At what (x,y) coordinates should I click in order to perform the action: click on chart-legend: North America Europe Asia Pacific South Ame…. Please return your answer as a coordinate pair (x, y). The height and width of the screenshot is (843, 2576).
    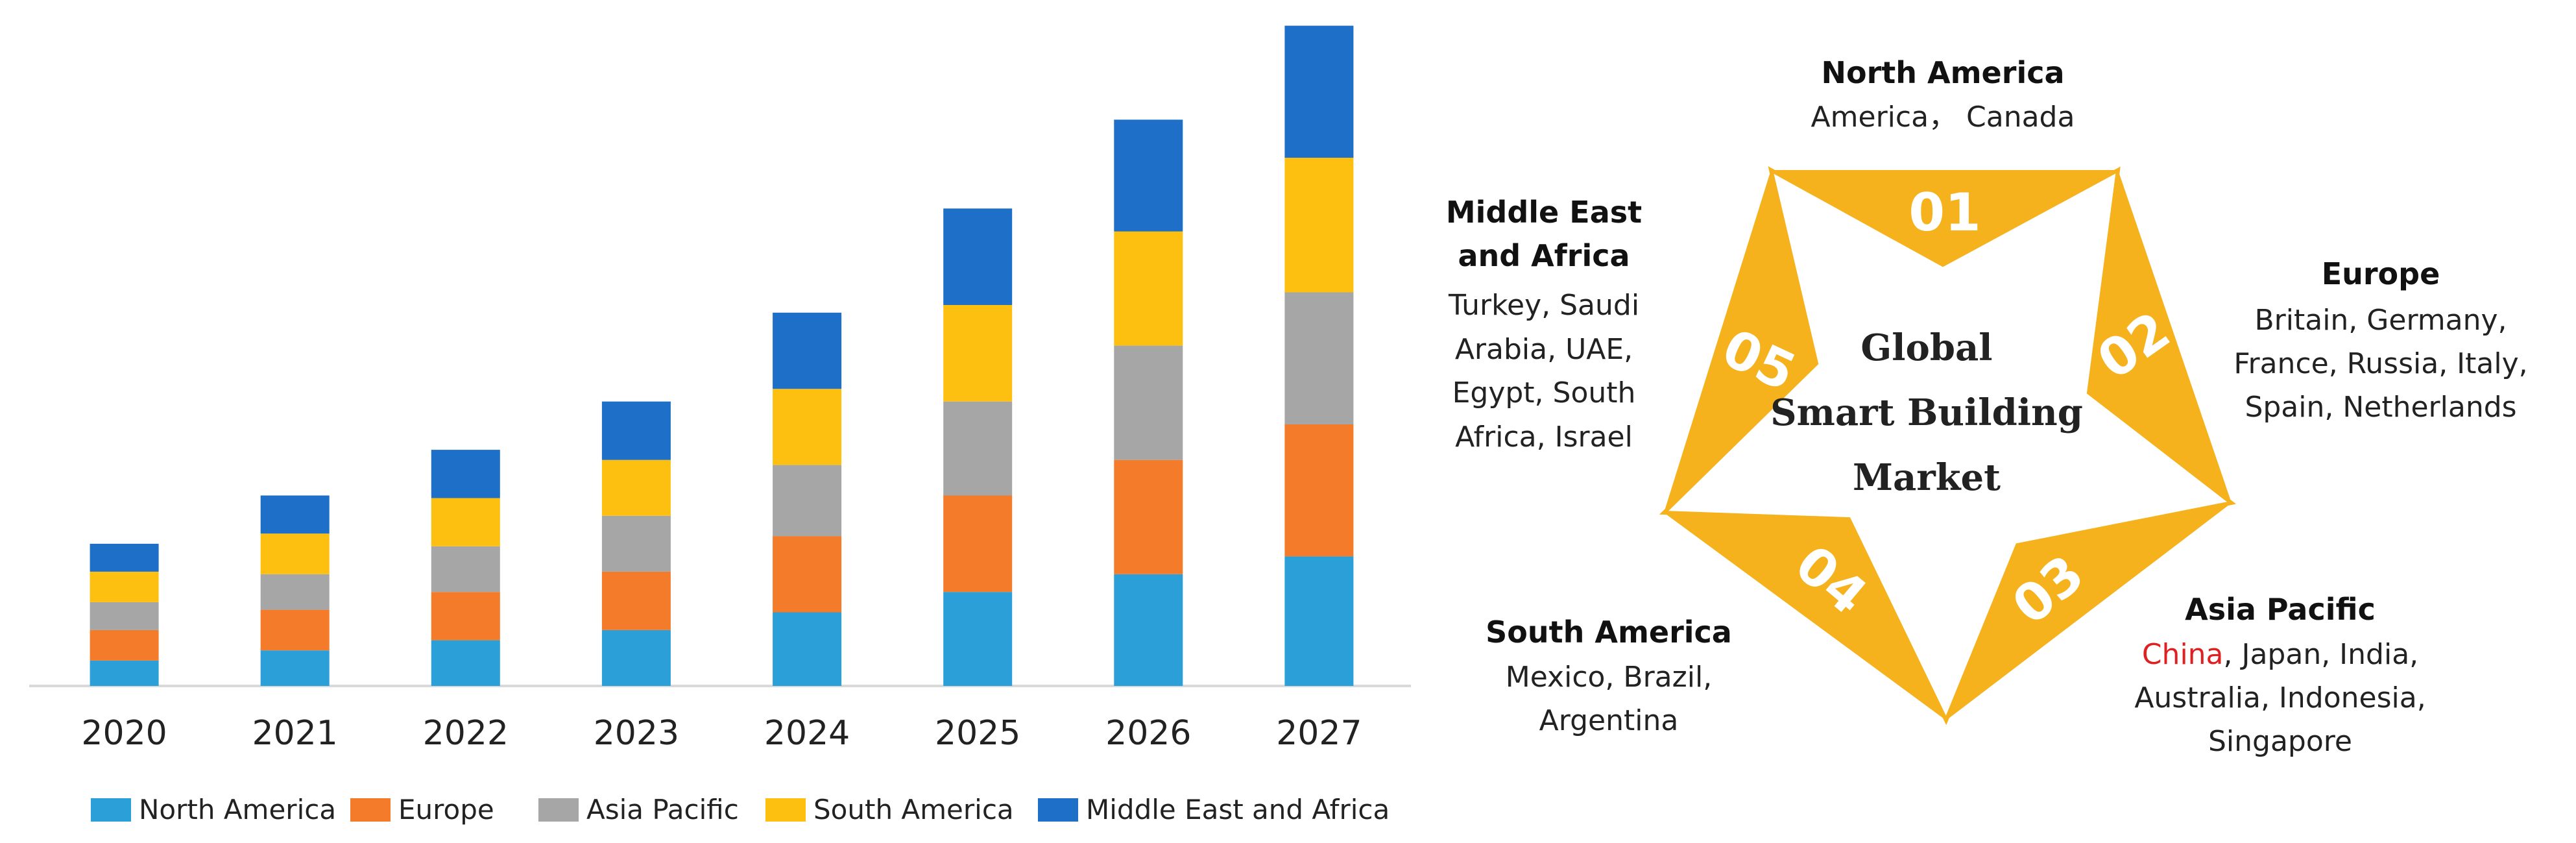
    Looking at the image, I should click on (740, 809).